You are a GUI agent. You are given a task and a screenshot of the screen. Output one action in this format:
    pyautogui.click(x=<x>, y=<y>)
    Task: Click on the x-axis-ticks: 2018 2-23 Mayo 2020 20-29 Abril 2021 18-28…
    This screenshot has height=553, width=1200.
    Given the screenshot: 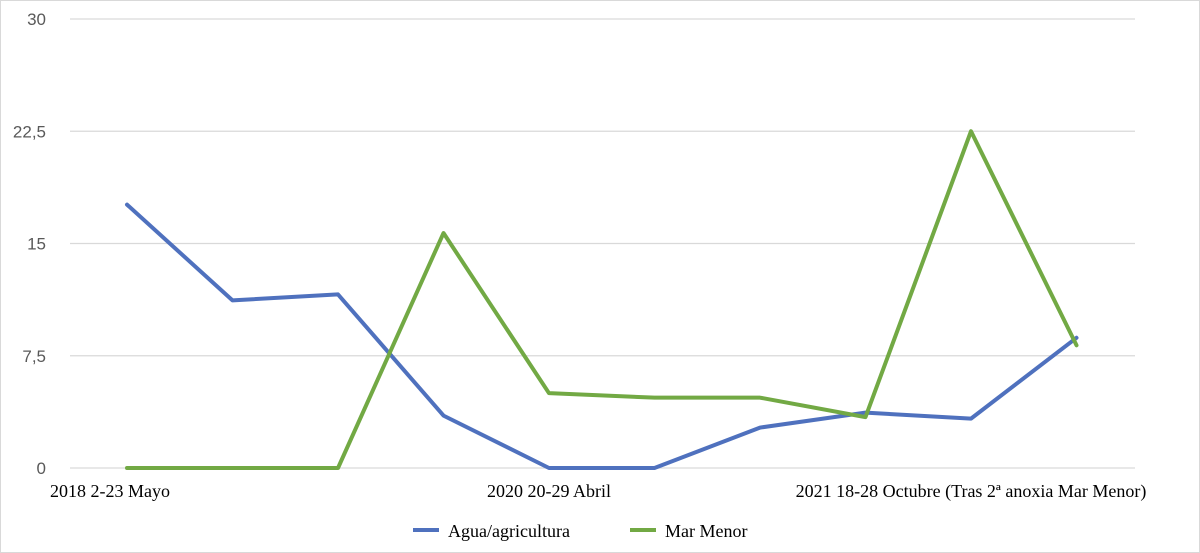 What is the action you would take?
    pyautogui.click(x=598, y=491)
    